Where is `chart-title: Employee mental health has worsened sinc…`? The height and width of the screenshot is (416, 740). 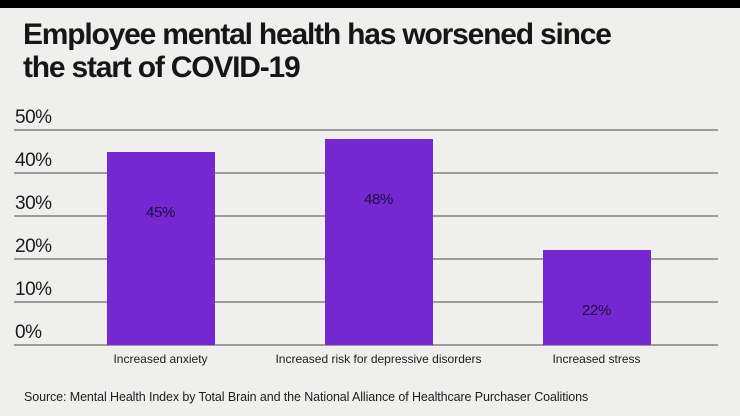 chart-title: Employee mental health has worsened sinc… is located at coordinates (368, 51).